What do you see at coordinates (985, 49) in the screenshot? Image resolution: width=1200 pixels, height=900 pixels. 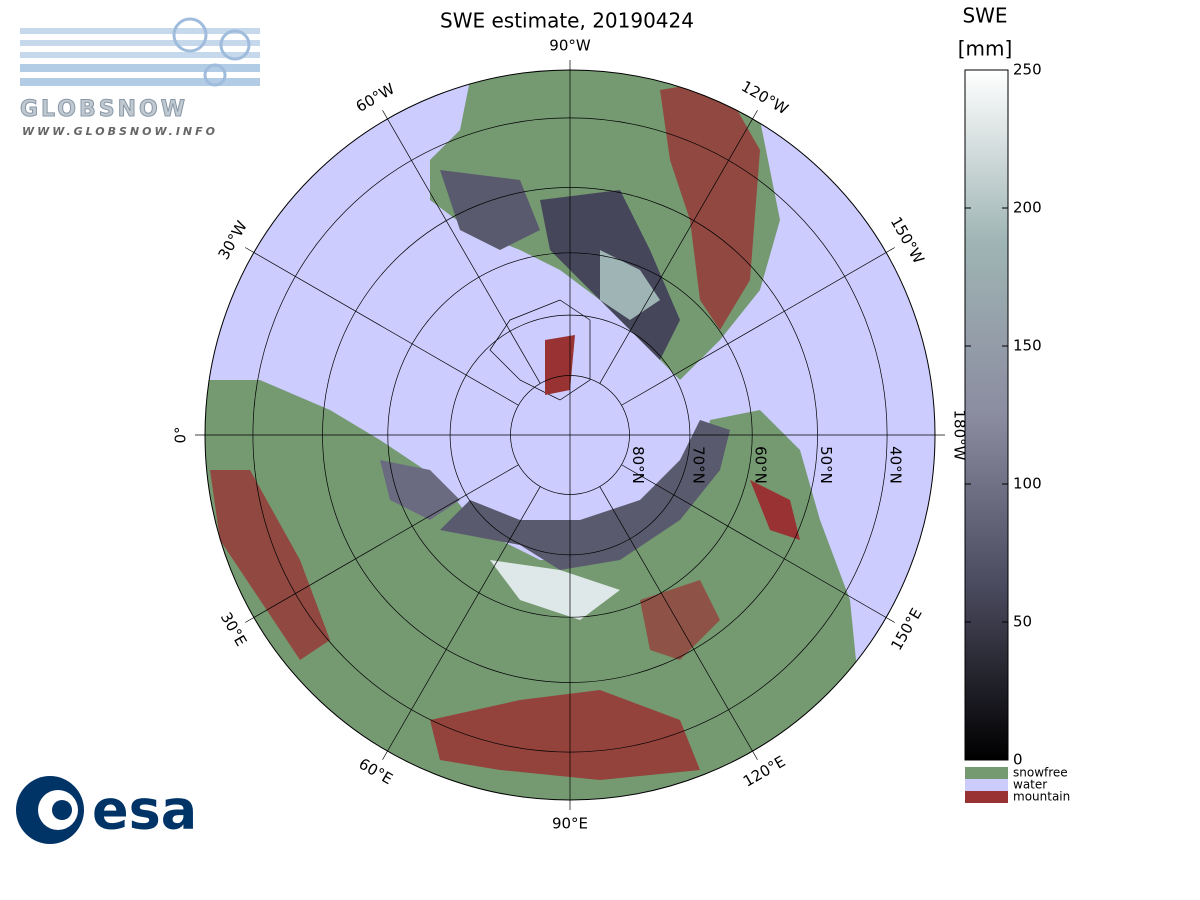 I see `colorbar-unit: [mm]` at bounding box center [985, 49].